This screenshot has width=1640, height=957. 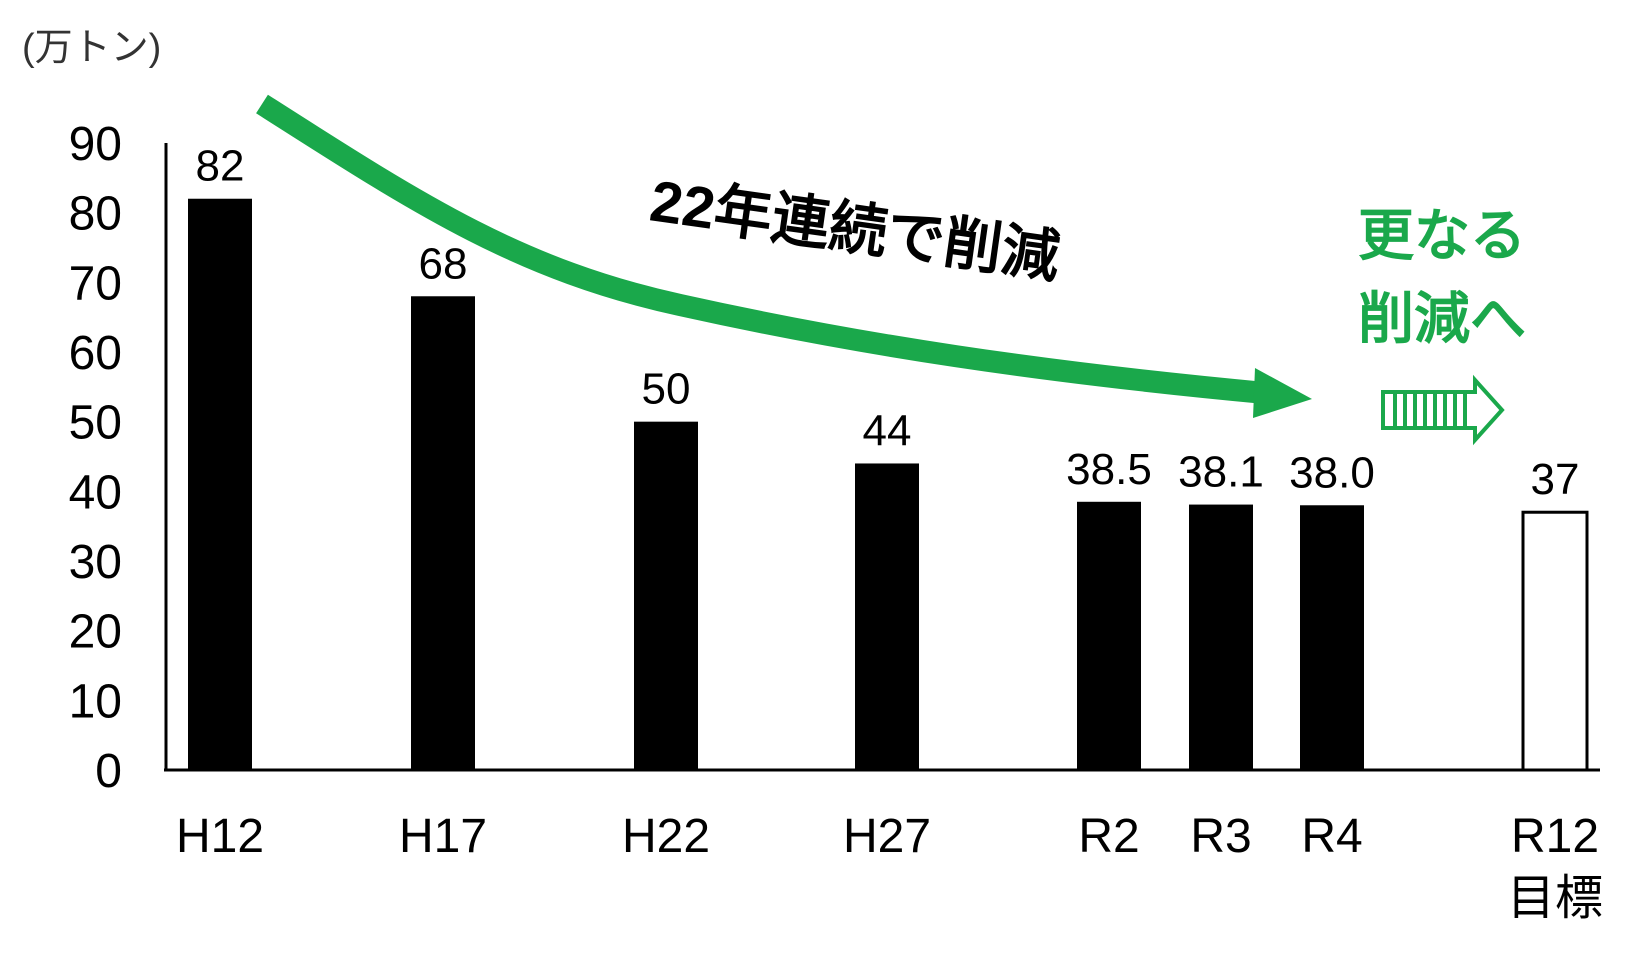 What do you see at coordinates (95, 458) in the screenshot?
I see `y-tick-labels: 0 10 20 30 40 50 60 70 80 90` at bounding box center [95, 458].